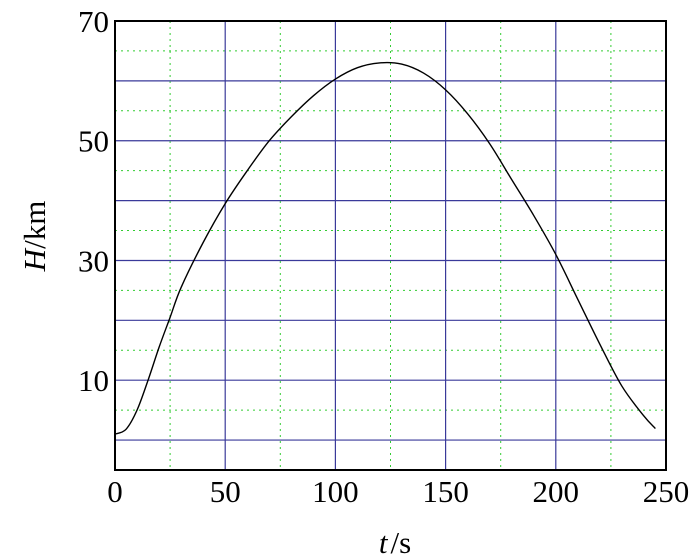 The width and height of the screenshot is (700, 560). I want to click on x-tick-label: 150, so click(445, 491).